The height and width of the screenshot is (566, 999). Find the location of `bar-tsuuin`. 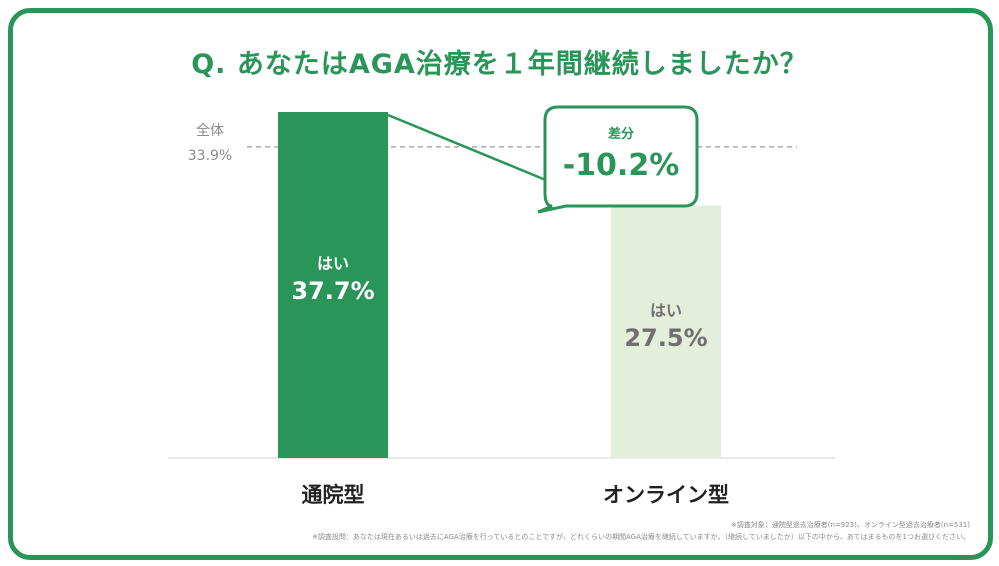

bar-tsuuin is located at coordinates (333, 285).